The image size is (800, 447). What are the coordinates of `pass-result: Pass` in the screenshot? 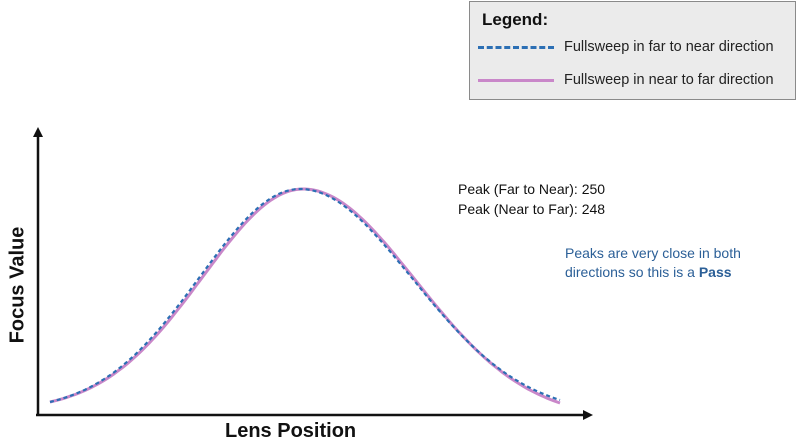 It's located at (715, 272).